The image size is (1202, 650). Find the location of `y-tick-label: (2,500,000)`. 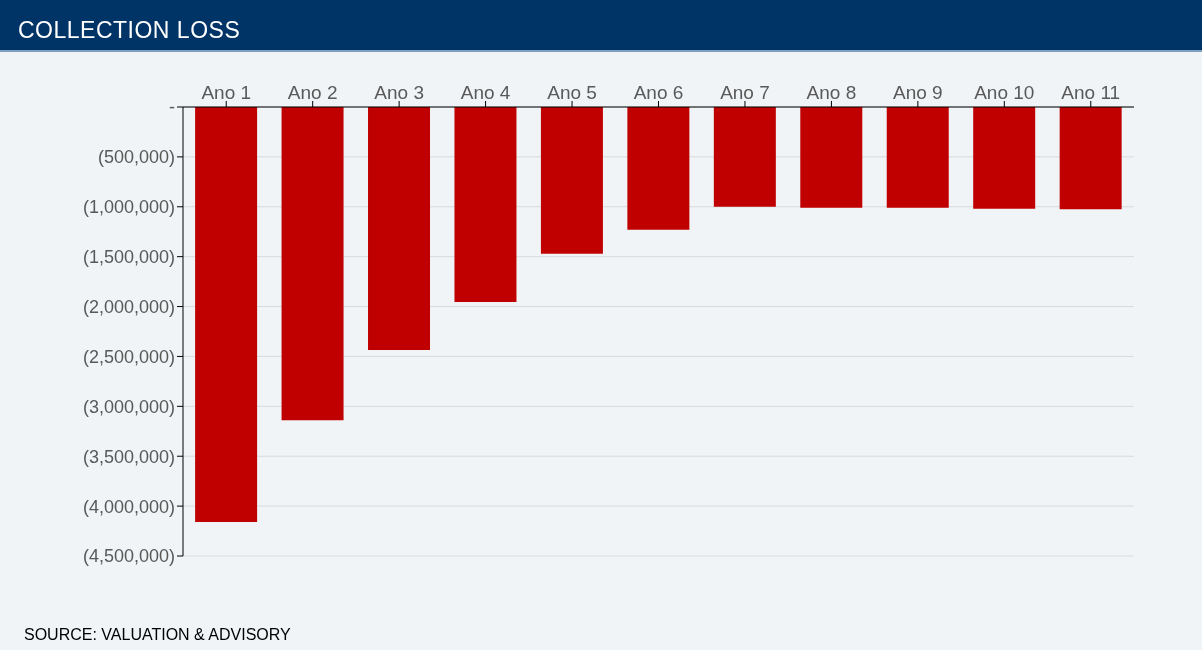

y-tick-label: (2,500,000) is located at coordinates (128, 356).